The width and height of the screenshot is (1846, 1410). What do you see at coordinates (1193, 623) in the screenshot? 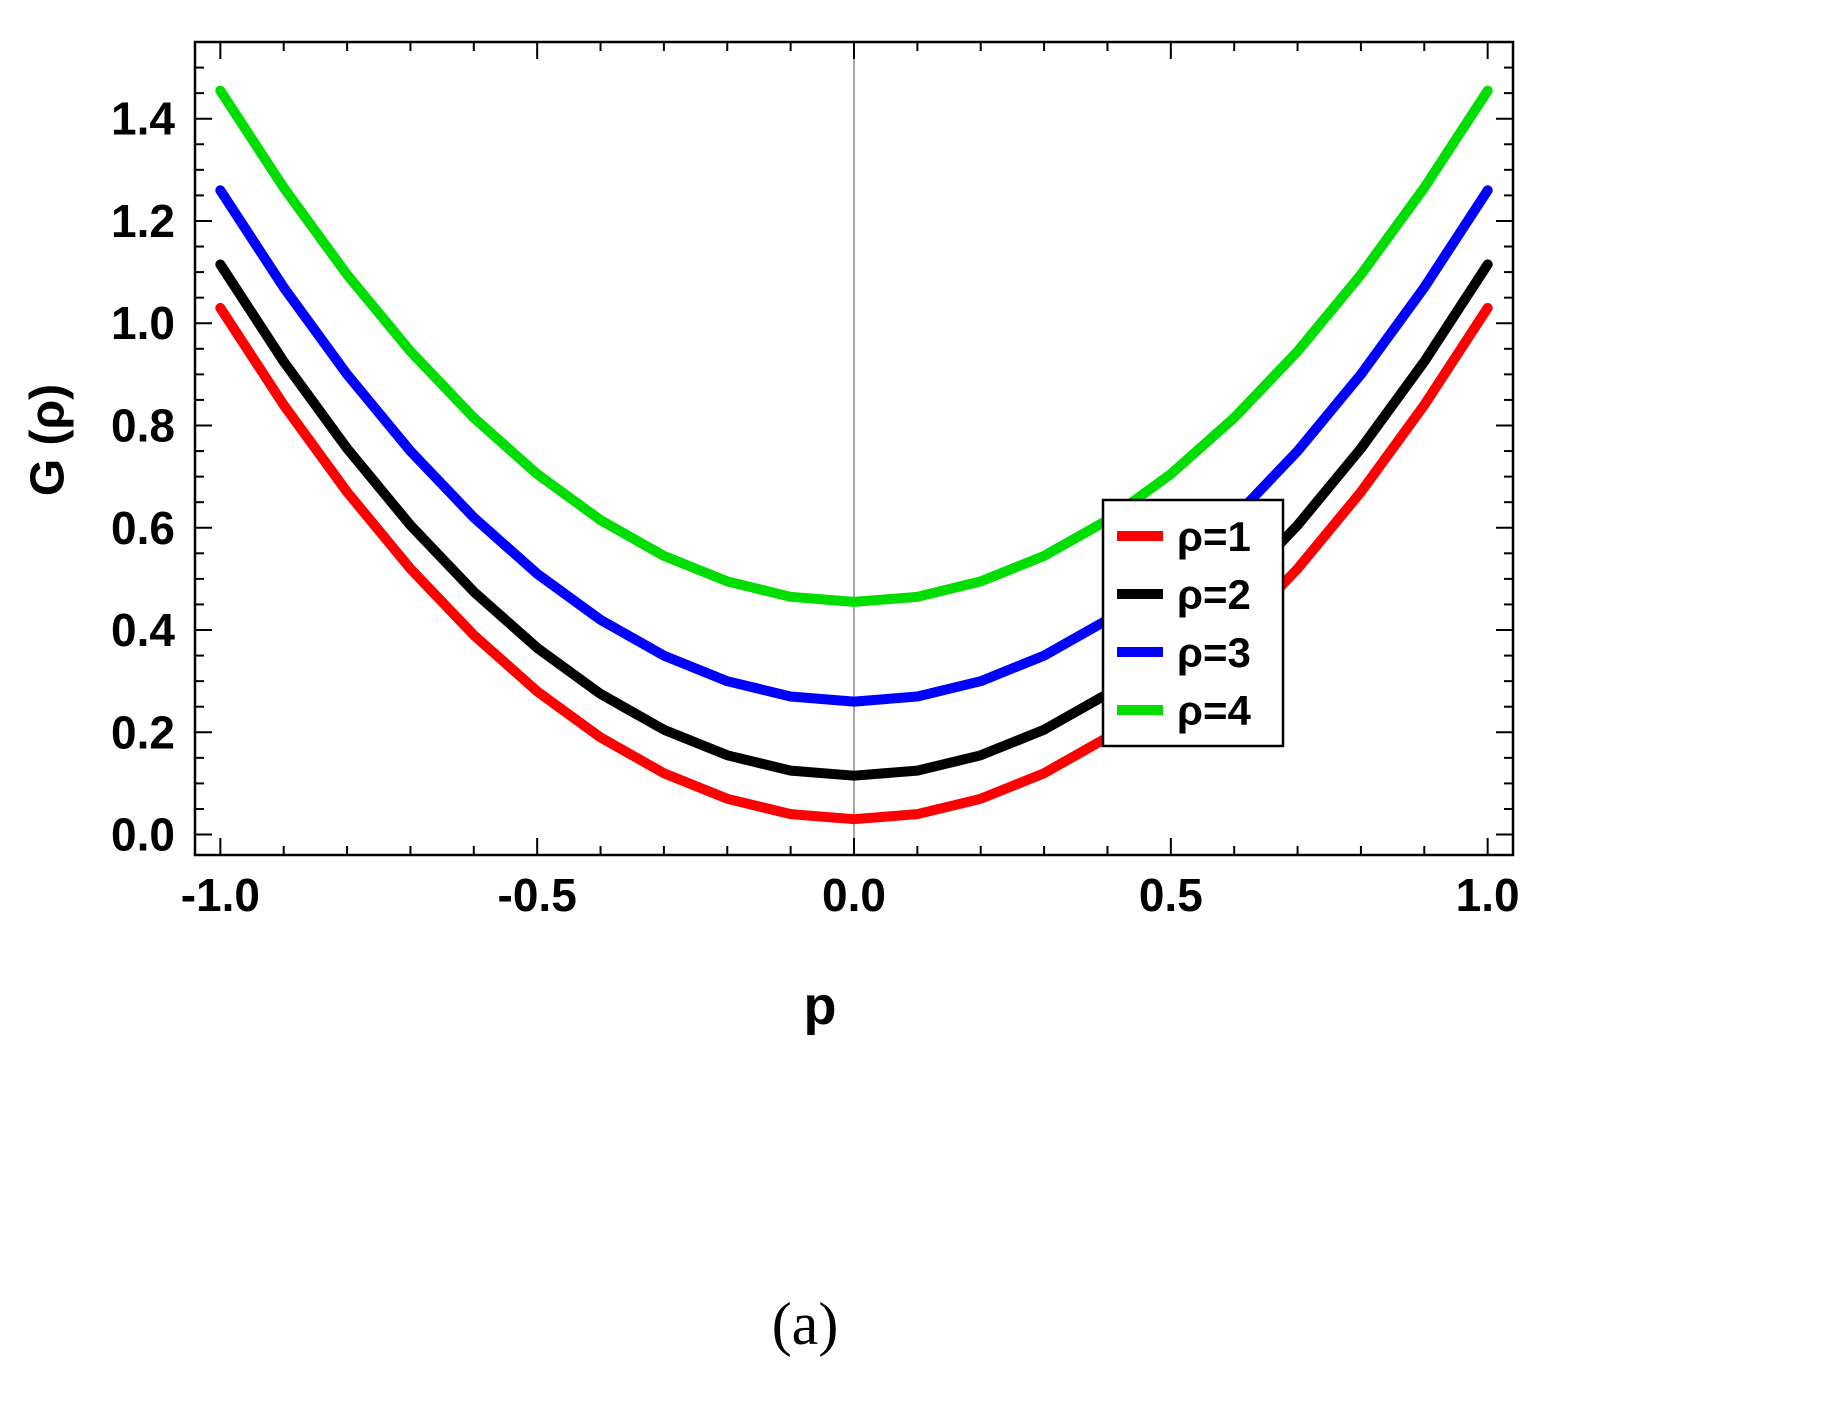
I see `legend: ρ=1 ρ=2 ρ=3 ρ=4` at bounding box center [1193, 623].